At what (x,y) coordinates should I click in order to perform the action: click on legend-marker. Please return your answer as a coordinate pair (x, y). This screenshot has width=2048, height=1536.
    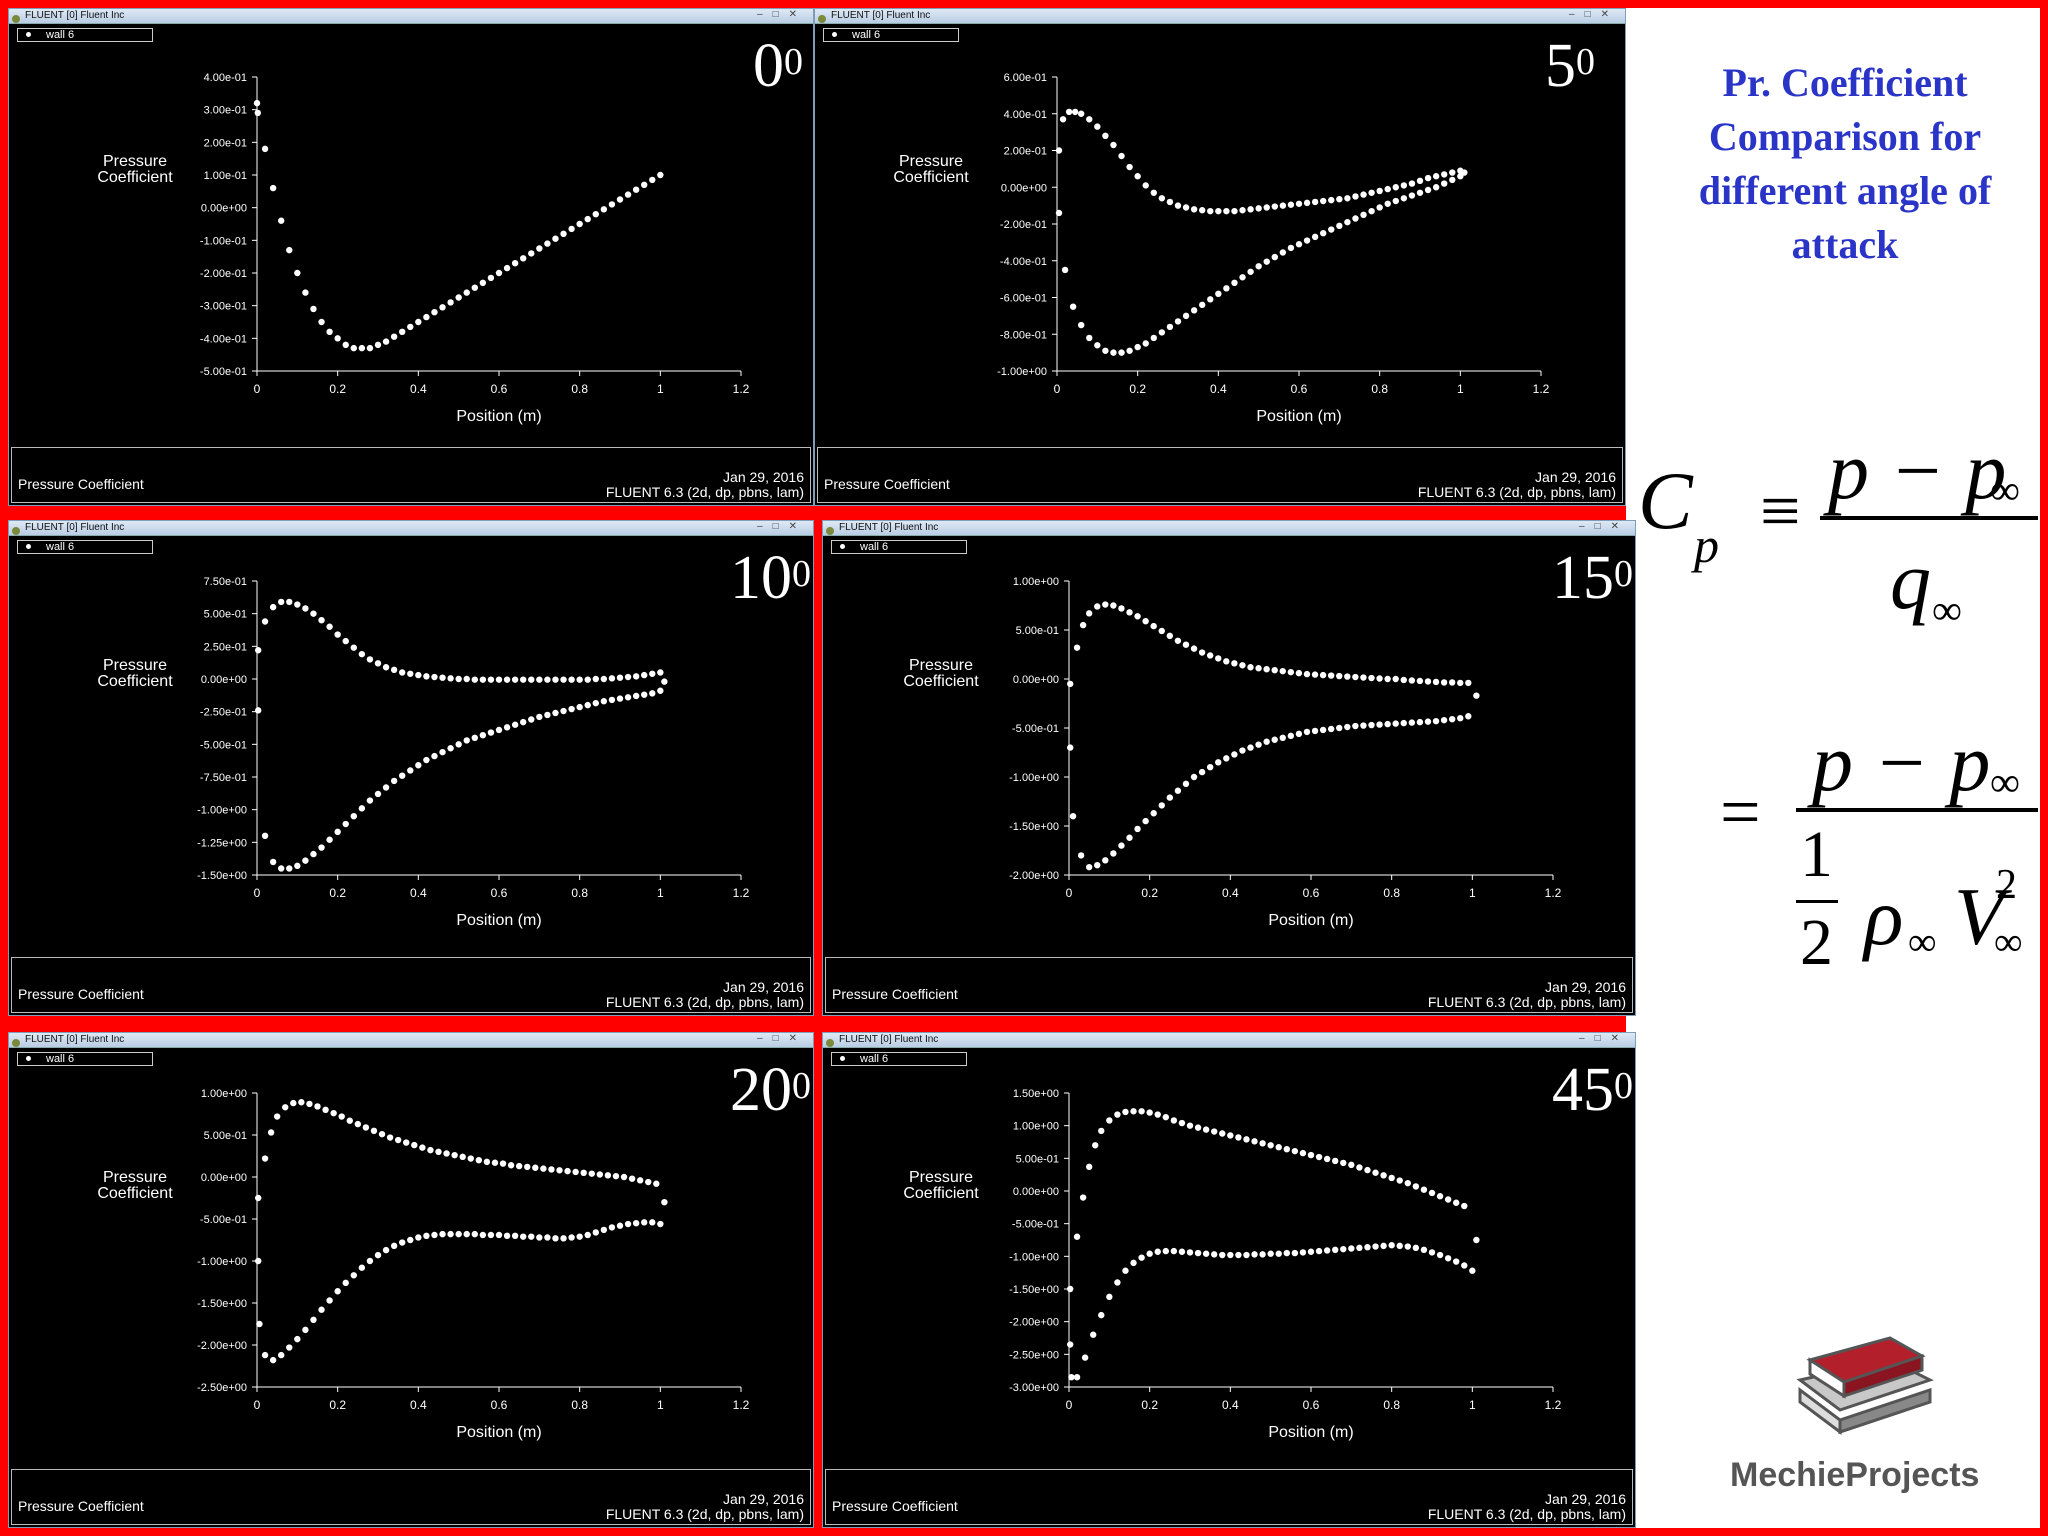
    Looking at the image, I should click on (834, 34).